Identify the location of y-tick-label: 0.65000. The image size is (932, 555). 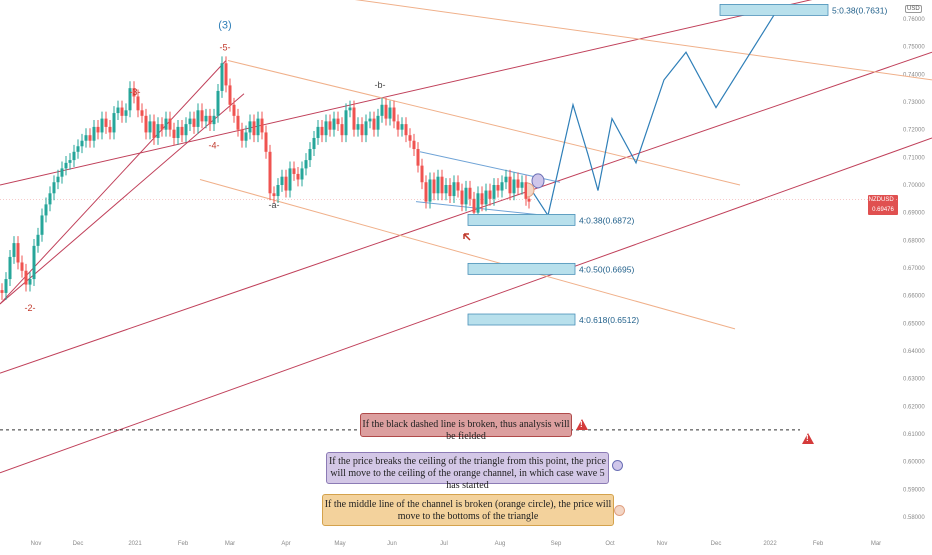
(914, 324).